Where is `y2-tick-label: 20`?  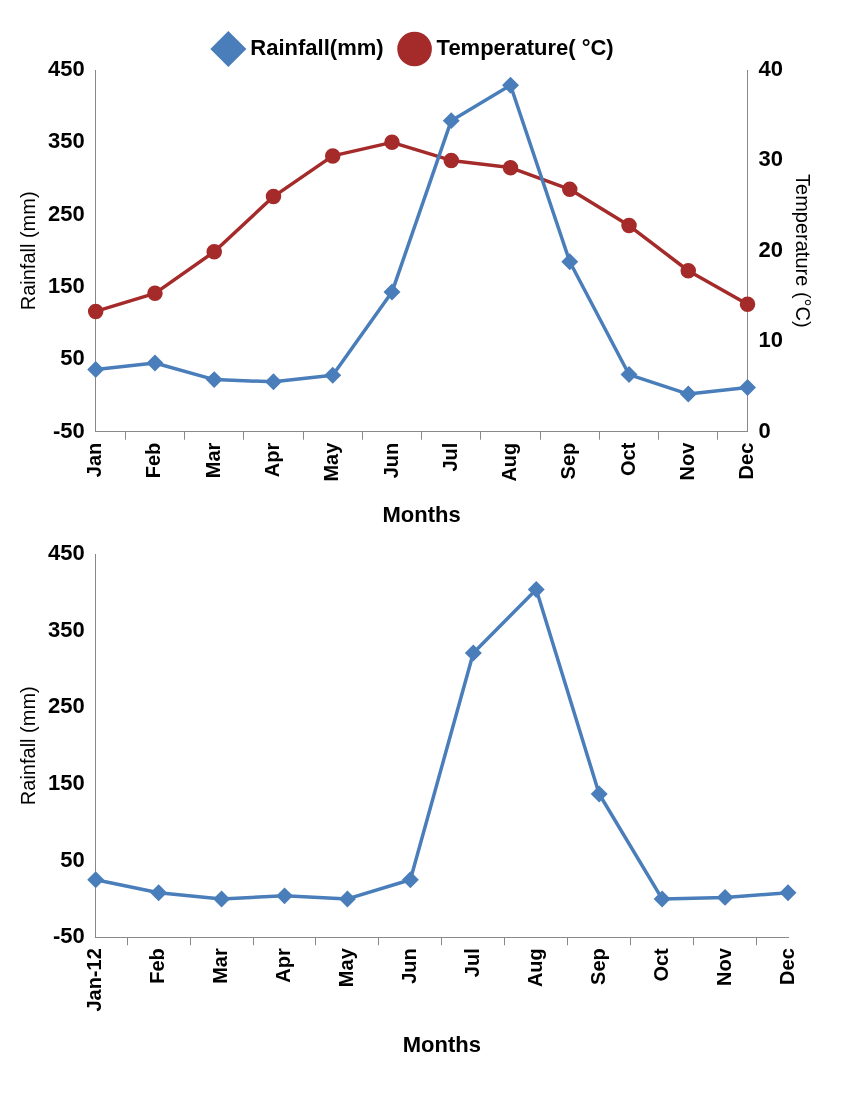 y2-tick-label: 20 is located at coordinates (771, 249).